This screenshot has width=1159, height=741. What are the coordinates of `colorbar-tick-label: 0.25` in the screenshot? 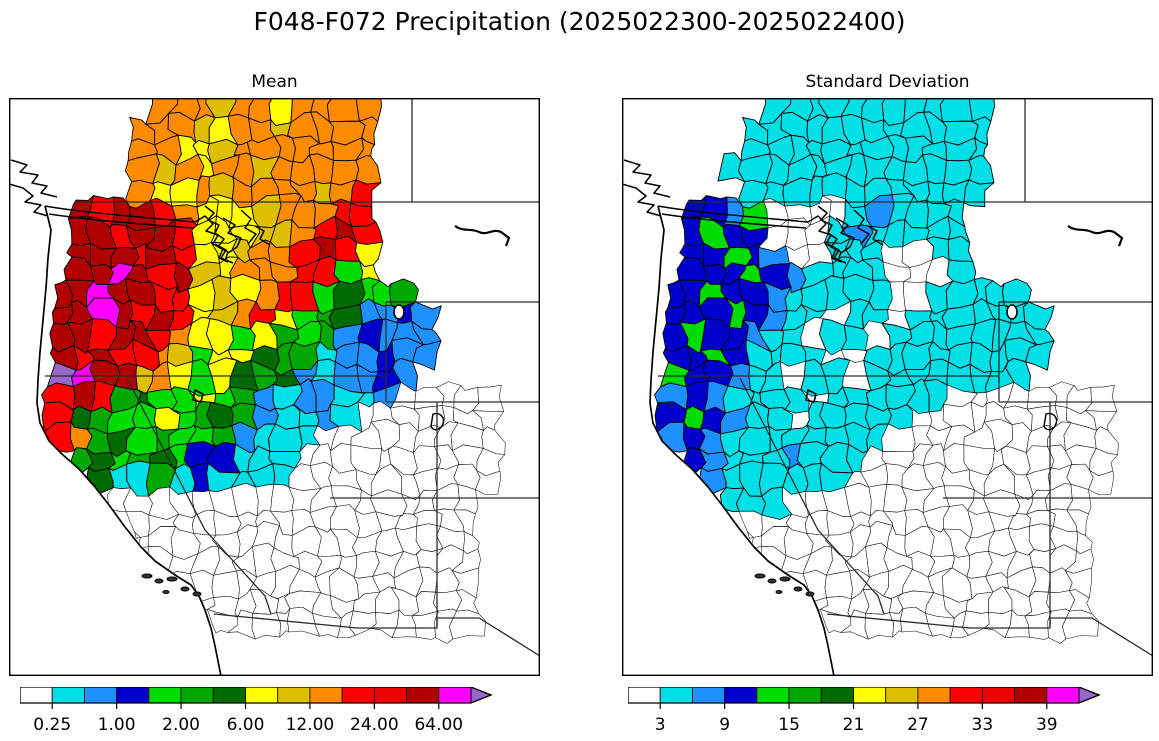 It's located at (52, 725).